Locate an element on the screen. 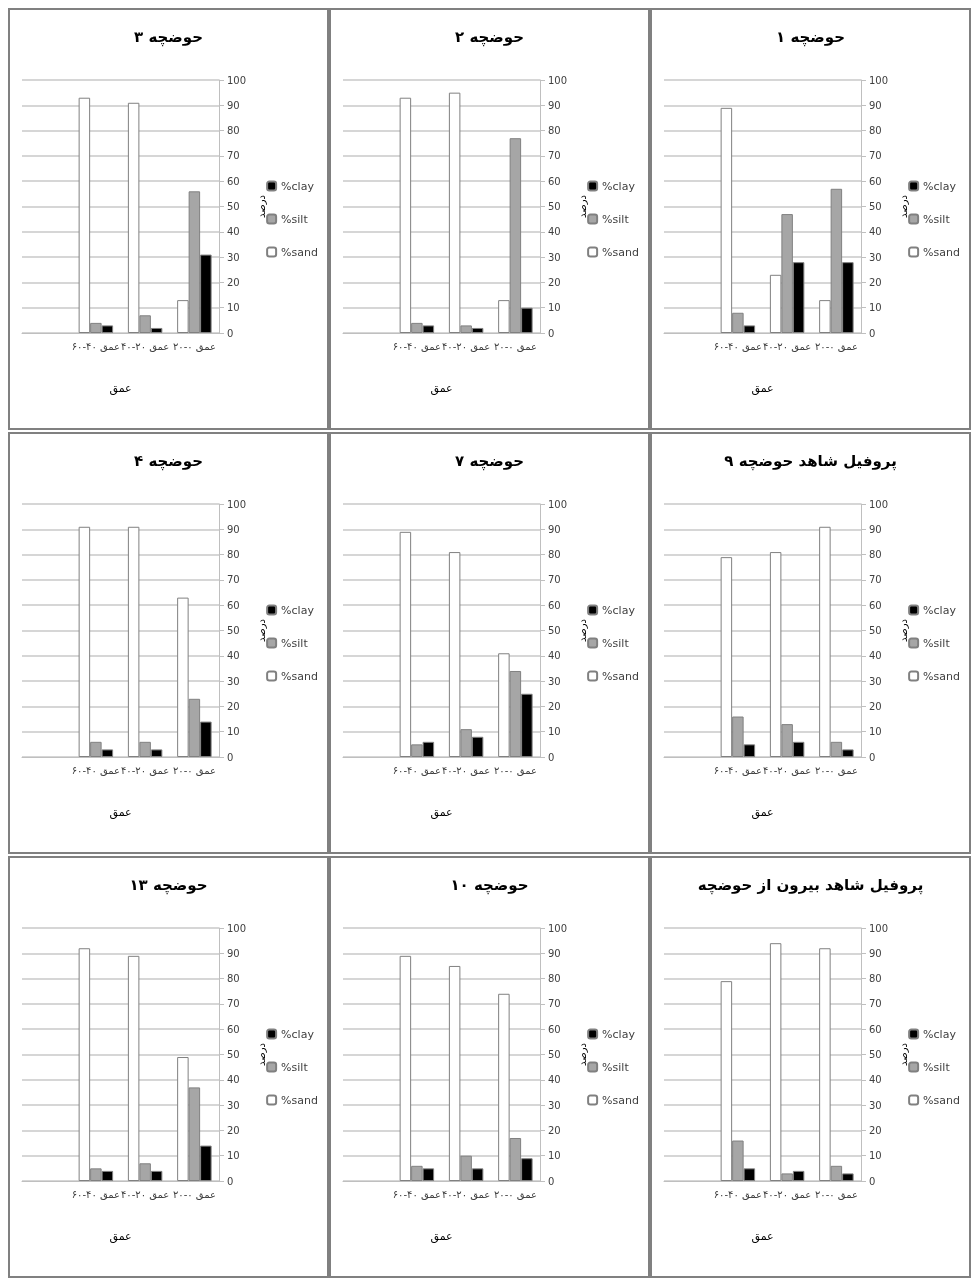  chart-title: حوضچه ۱ is located at coordinates (810, 37).